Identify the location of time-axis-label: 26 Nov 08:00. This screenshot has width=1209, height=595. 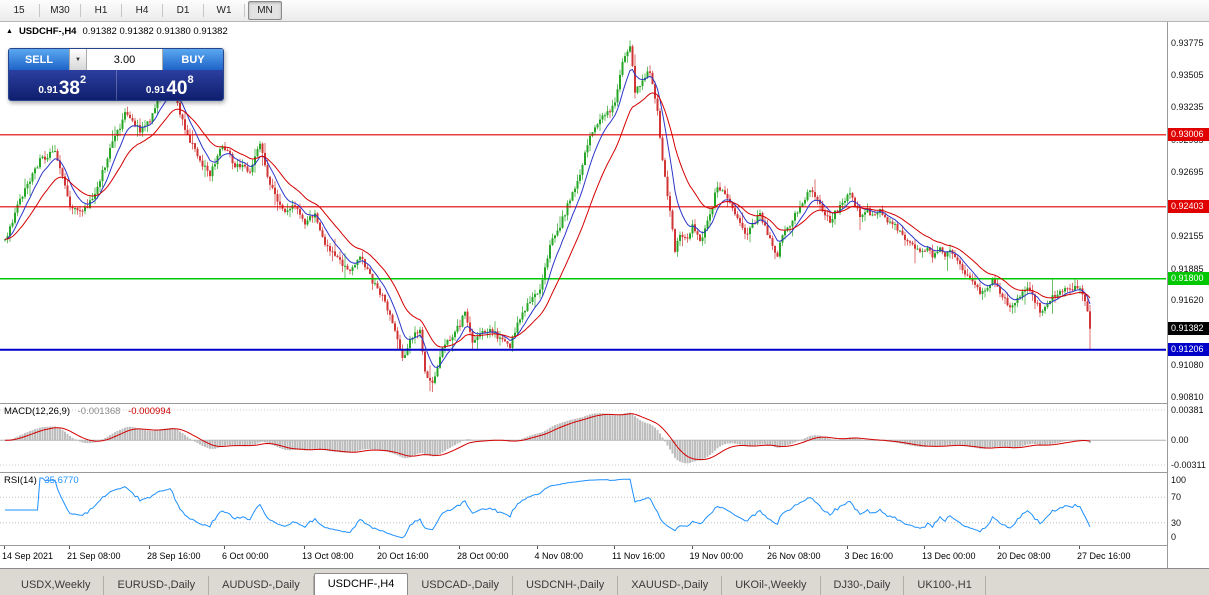
(794, 556).